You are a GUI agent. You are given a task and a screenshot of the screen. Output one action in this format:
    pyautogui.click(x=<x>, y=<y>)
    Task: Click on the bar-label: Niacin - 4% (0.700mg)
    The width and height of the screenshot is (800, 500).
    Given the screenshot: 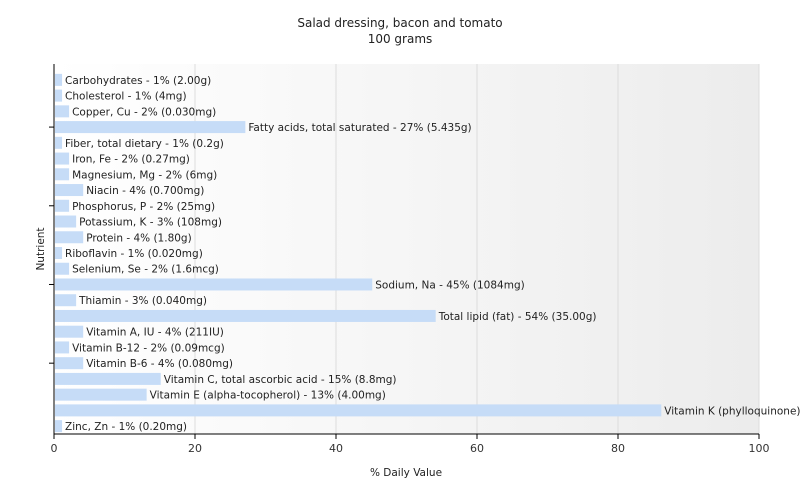 What is the action you would take?
    pyautogui.click(x=145, y=191)
    